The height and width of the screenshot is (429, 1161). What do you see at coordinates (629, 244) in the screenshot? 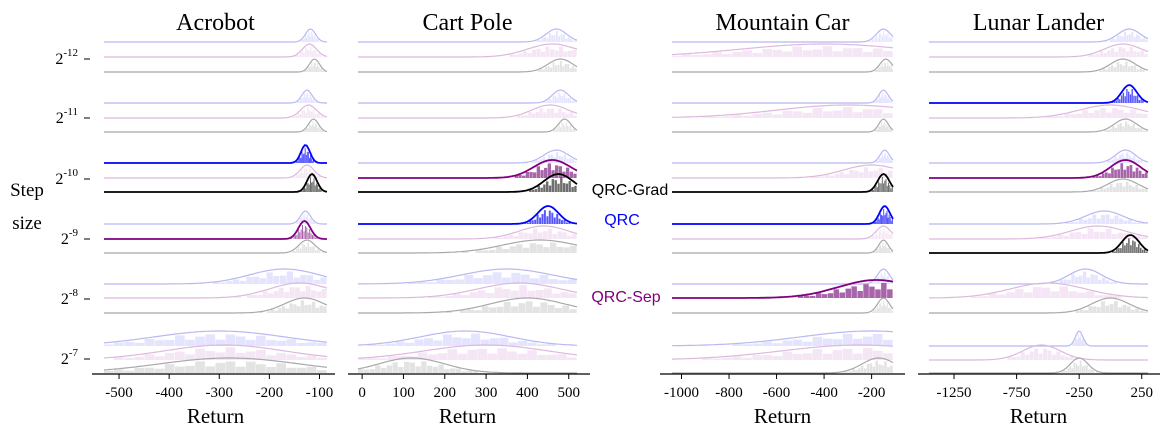
I see `legend: QRC-Grad QRC QRC-Sep` at bounding box center [629, 244].